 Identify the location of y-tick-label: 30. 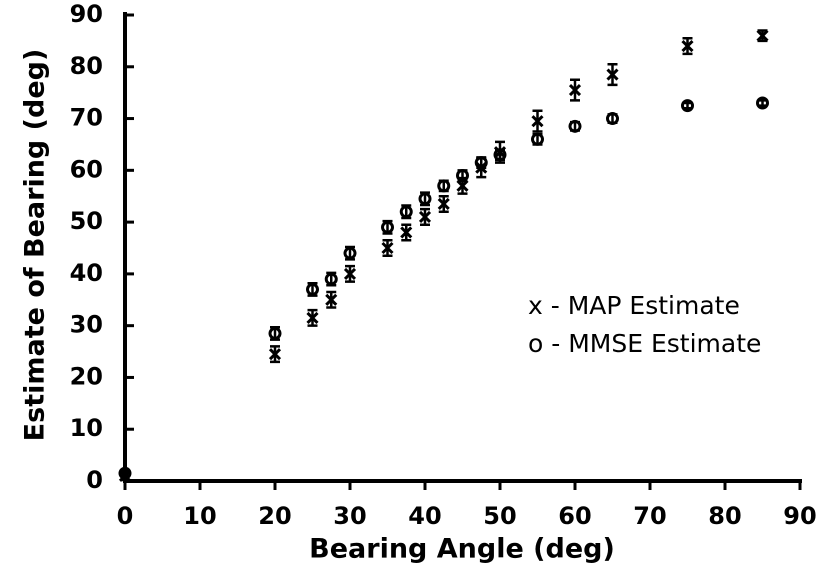
(86, 325).